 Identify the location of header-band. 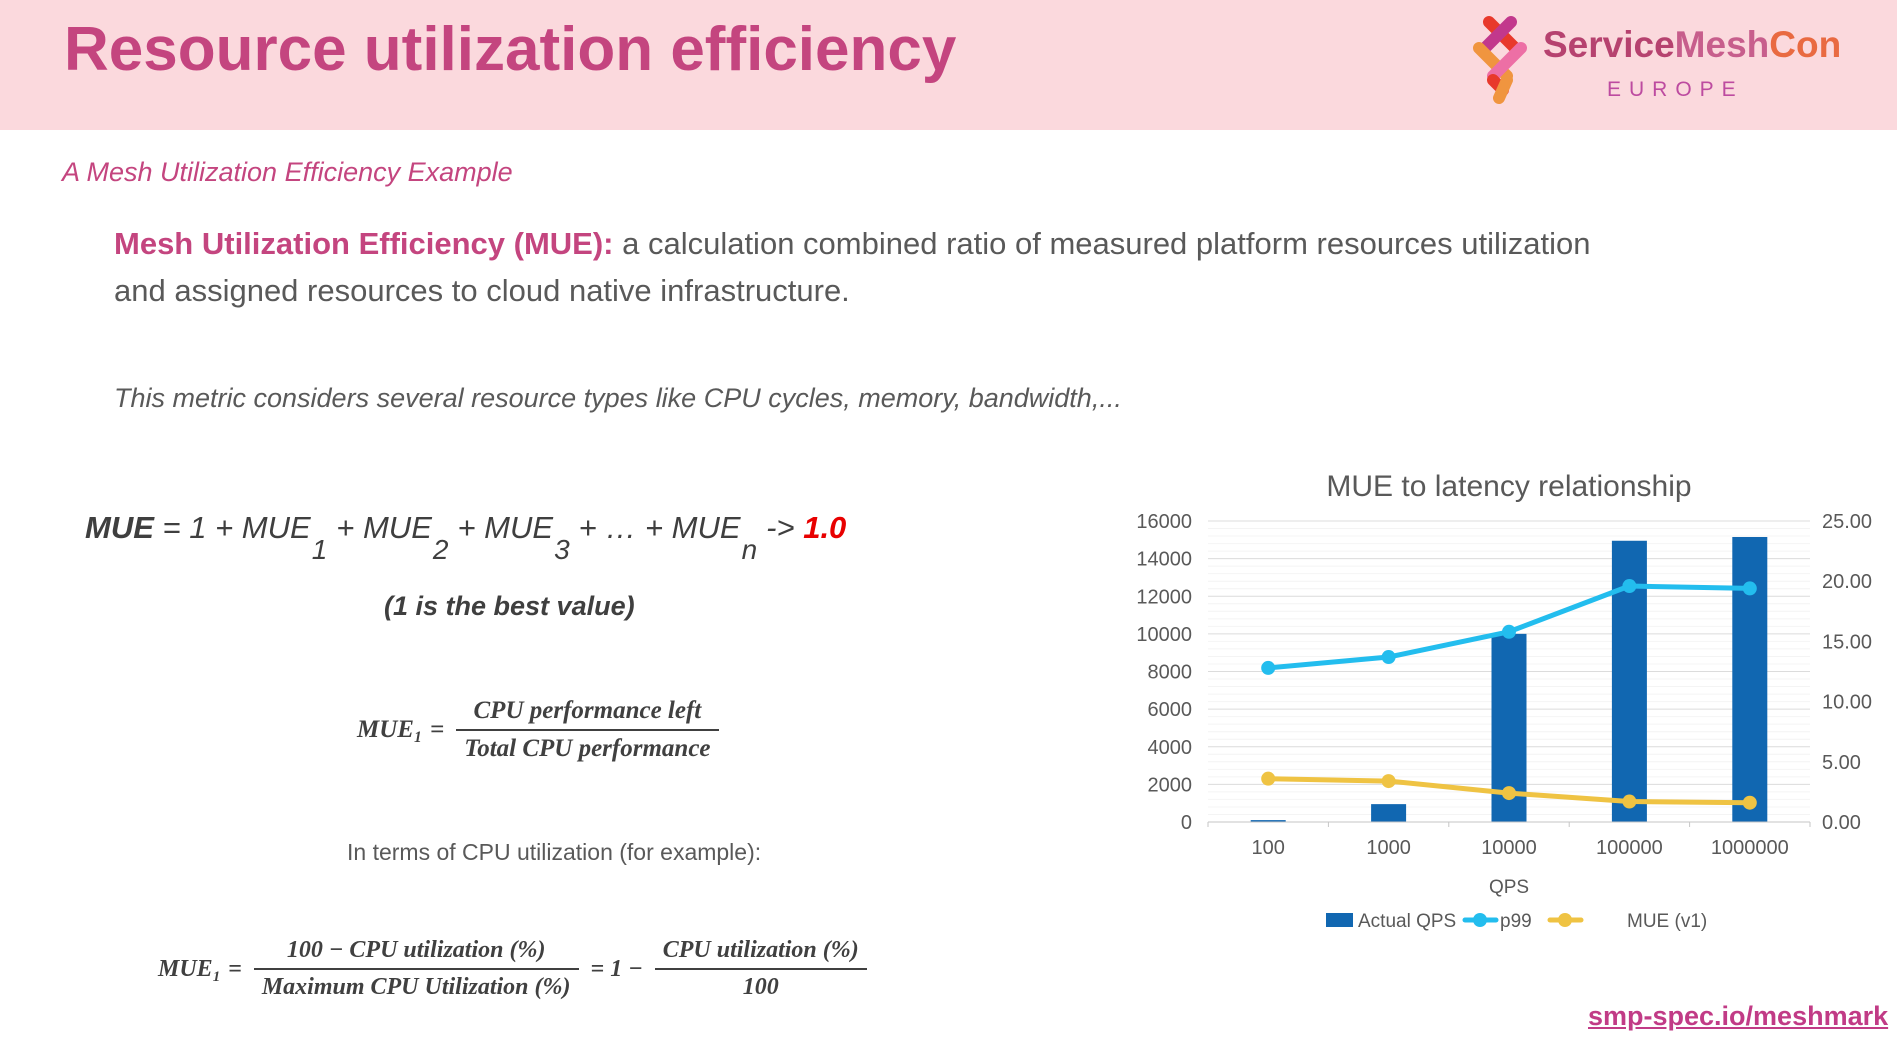
(948, 65).